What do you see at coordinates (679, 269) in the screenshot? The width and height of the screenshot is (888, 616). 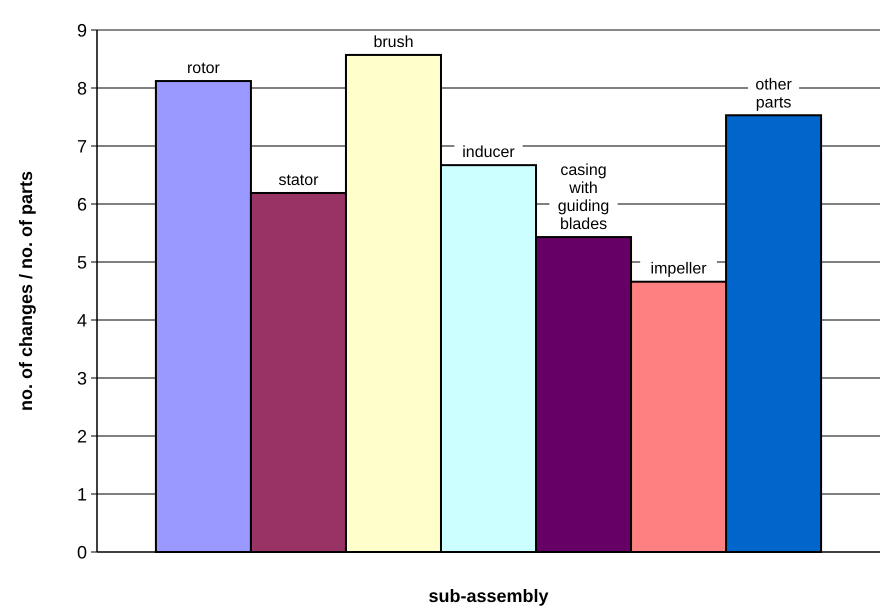 I see `x-tick-label: impeller` at bounding box center [679, 269].